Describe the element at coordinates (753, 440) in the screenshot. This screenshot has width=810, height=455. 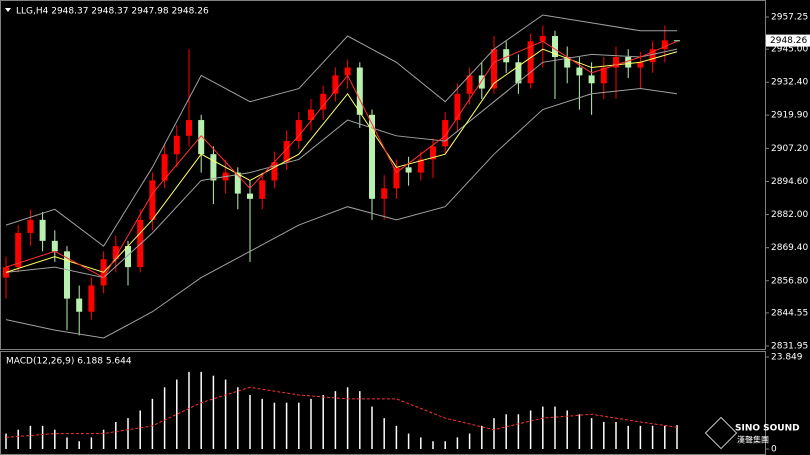
I see `watermark-name: 漢聲集團` at that location.